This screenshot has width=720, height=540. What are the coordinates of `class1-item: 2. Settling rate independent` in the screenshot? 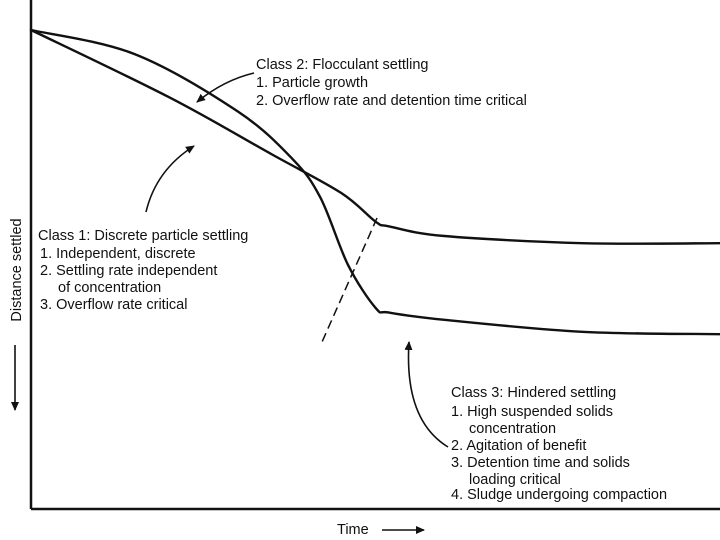 It's located at (128, 271).